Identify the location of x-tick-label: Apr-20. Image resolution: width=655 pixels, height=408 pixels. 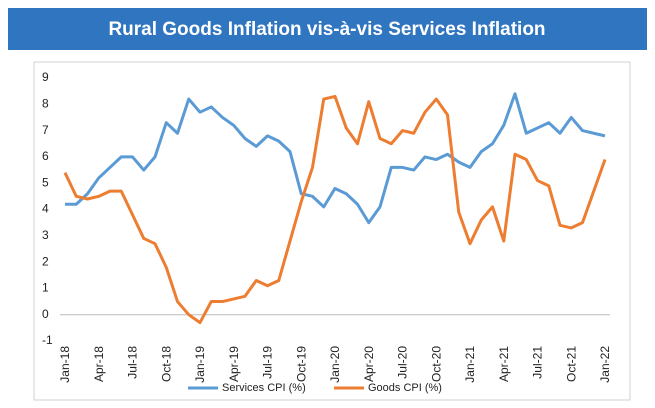
(369, 364).